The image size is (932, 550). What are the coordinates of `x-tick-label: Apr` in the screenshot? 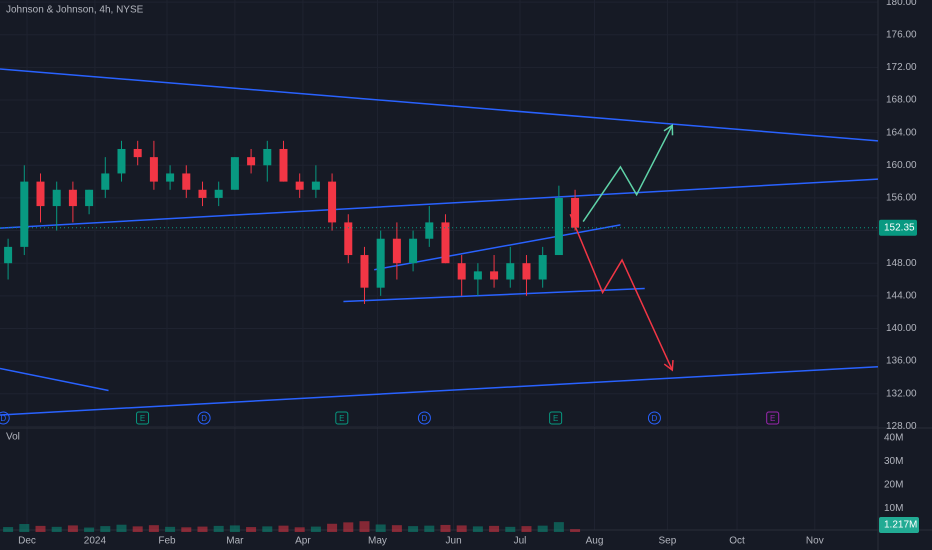 It's located at (303, 541).